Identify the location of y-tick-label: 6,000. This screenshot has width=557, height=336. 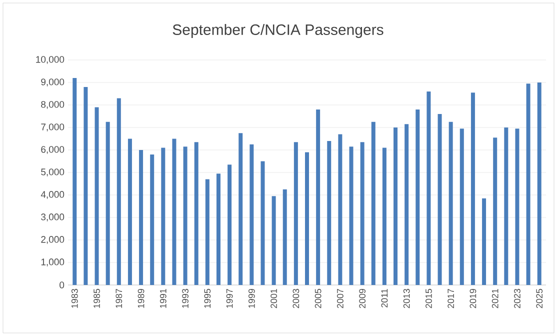
(52, 150).